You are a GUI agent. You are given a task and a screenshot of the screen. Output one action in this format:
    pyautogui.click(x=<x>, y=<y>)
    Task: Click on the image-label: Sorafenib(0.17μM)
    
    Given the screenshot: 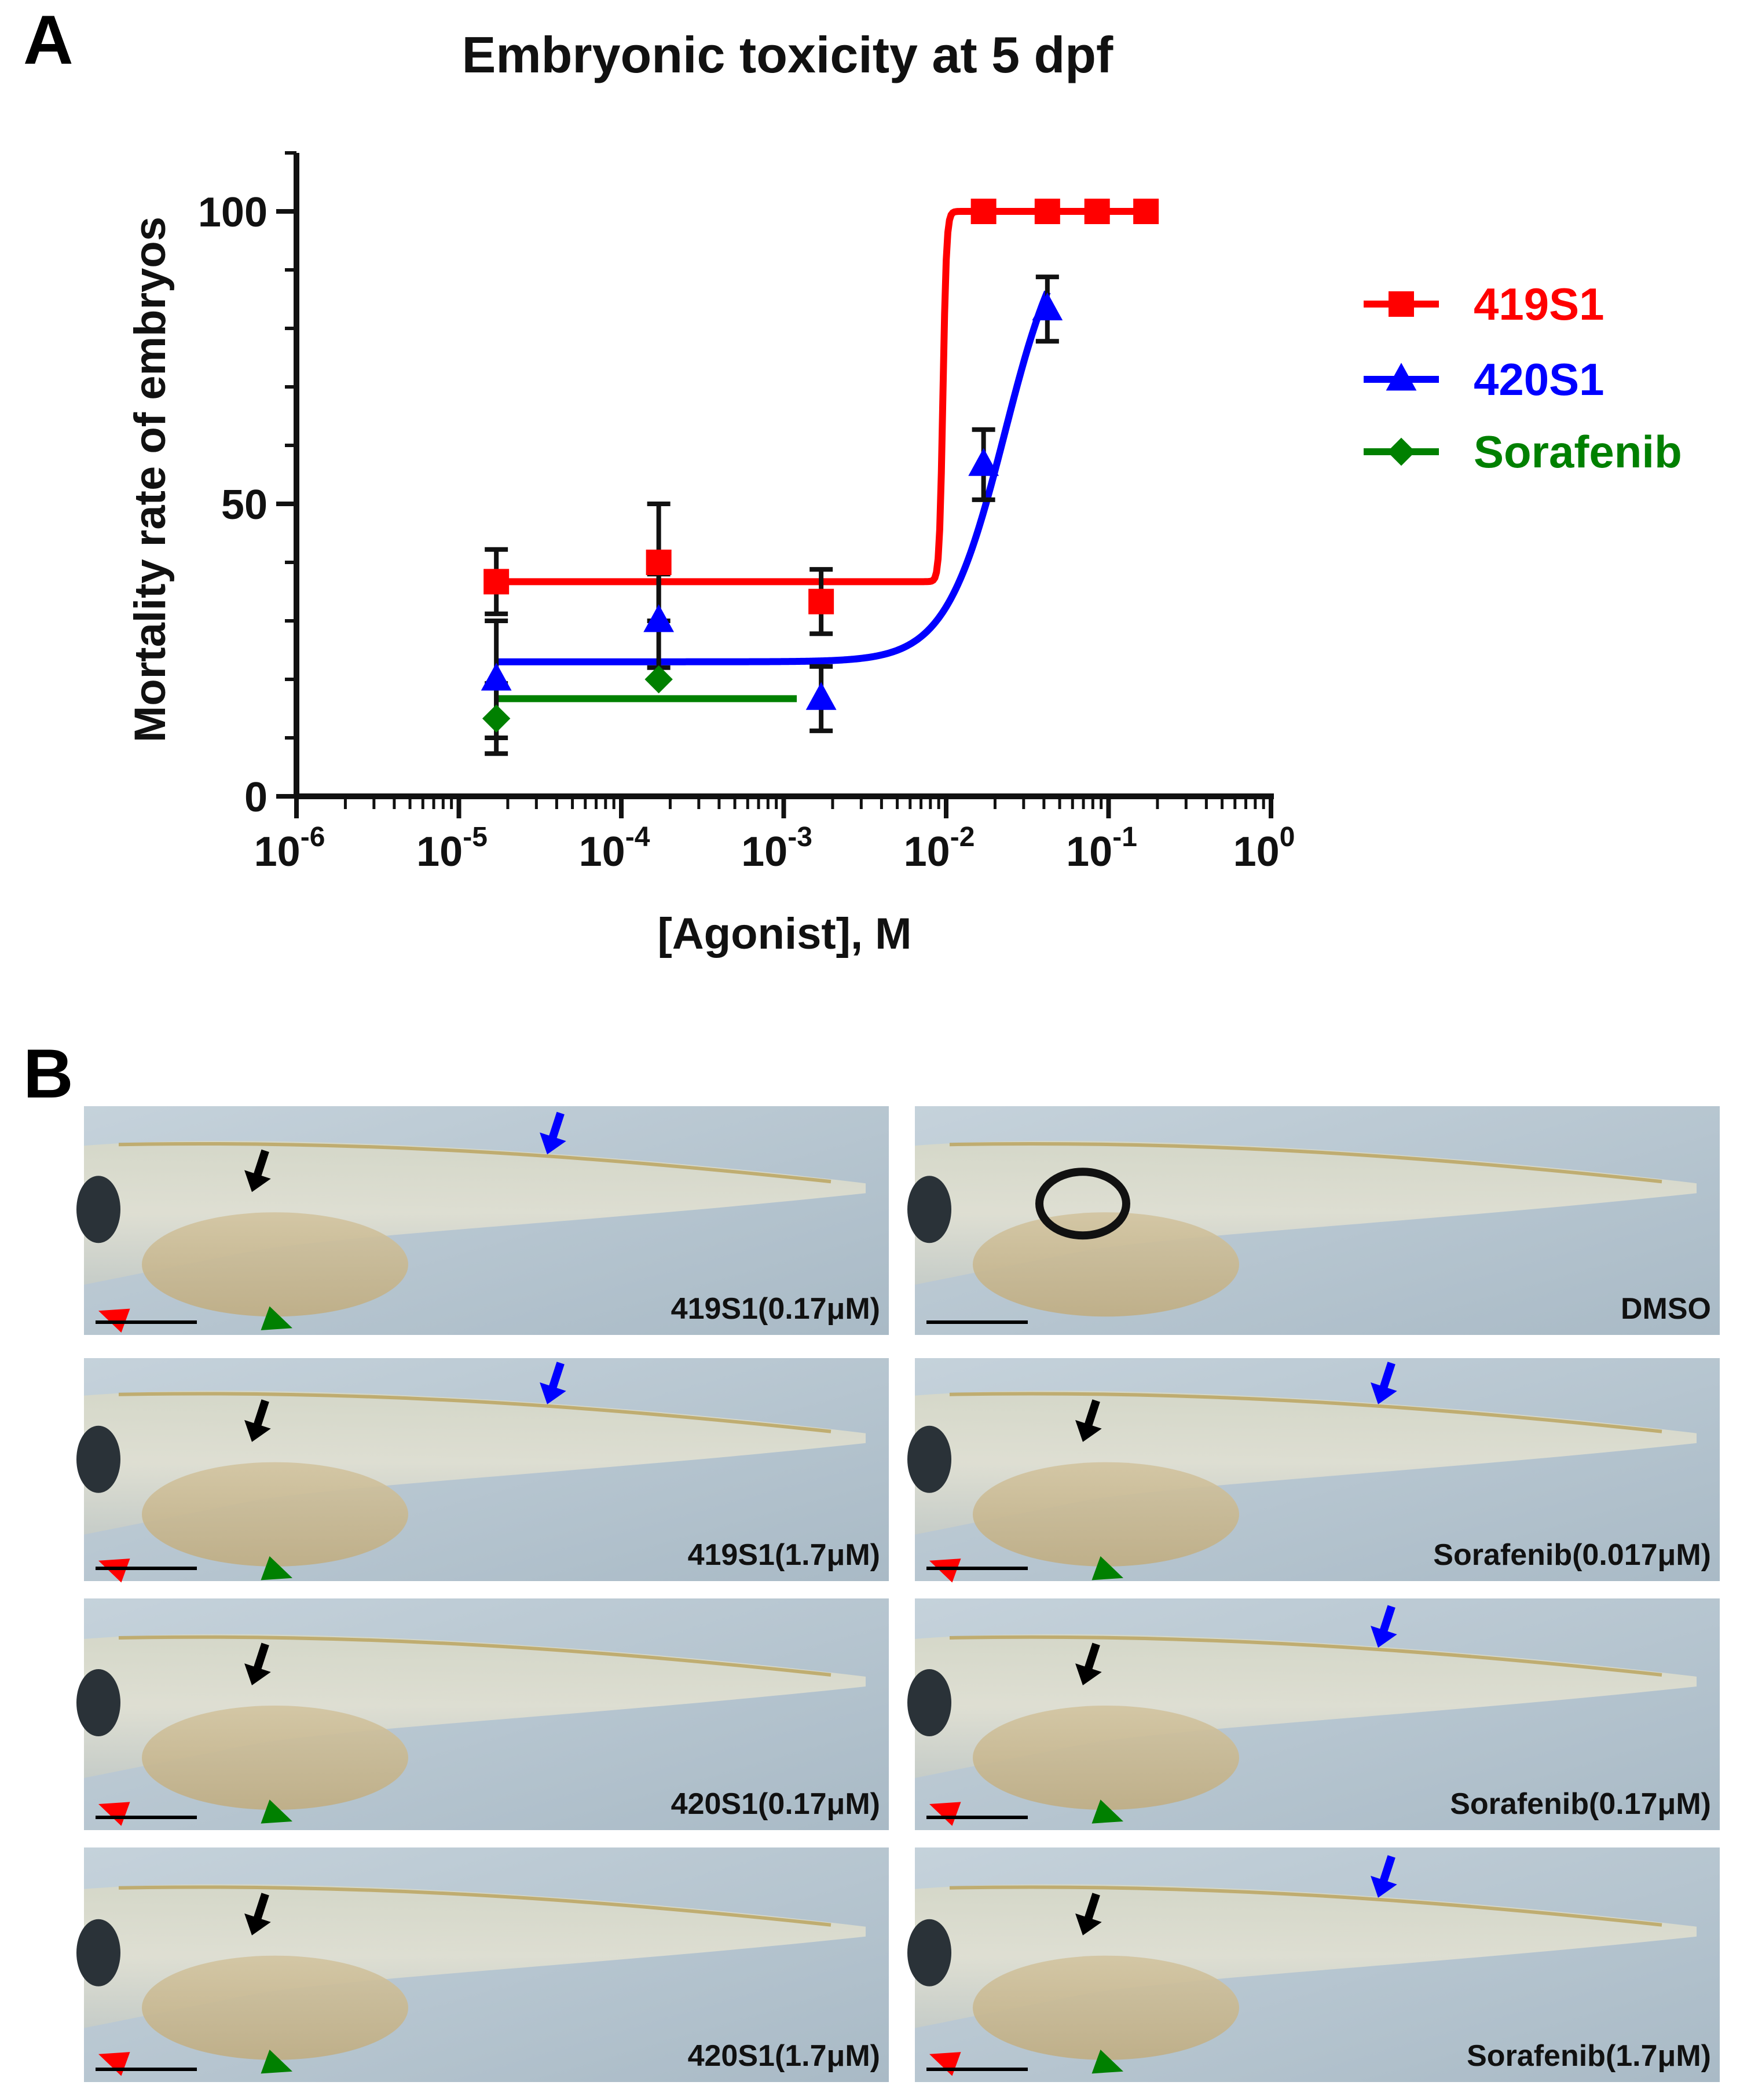 What is the action you would take?
    pyautogui.click(x=1580, y=1804)
    